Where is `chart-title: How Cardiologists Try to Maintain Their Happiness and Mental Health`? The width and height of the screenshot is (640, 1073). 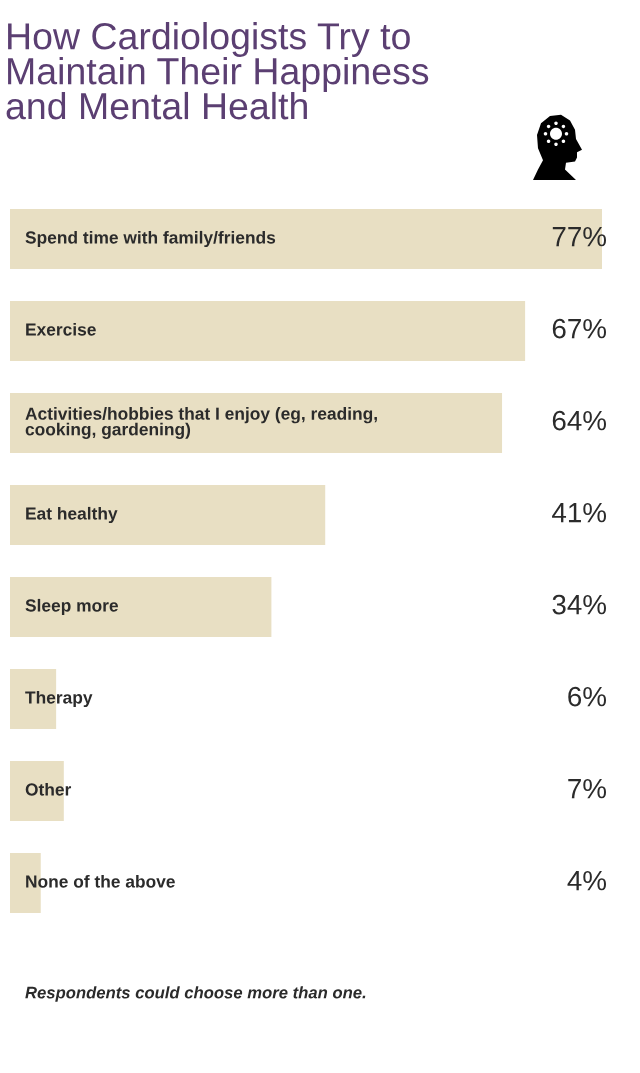 chart-title: How Cardiologists Try to Maintain Their Happiness and Mental Health is located at coordinates (217, 71).